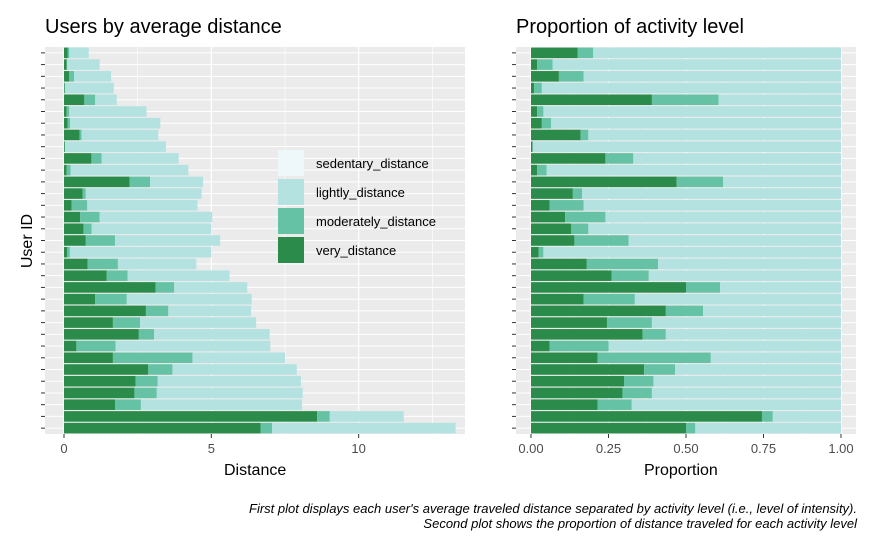 Image resolution: width=875 pixels, height=540 pixels. Describe the element at coordinates (291, 163) in the screenshot. I see `legend-swatch-sedentary_distance` at that location.